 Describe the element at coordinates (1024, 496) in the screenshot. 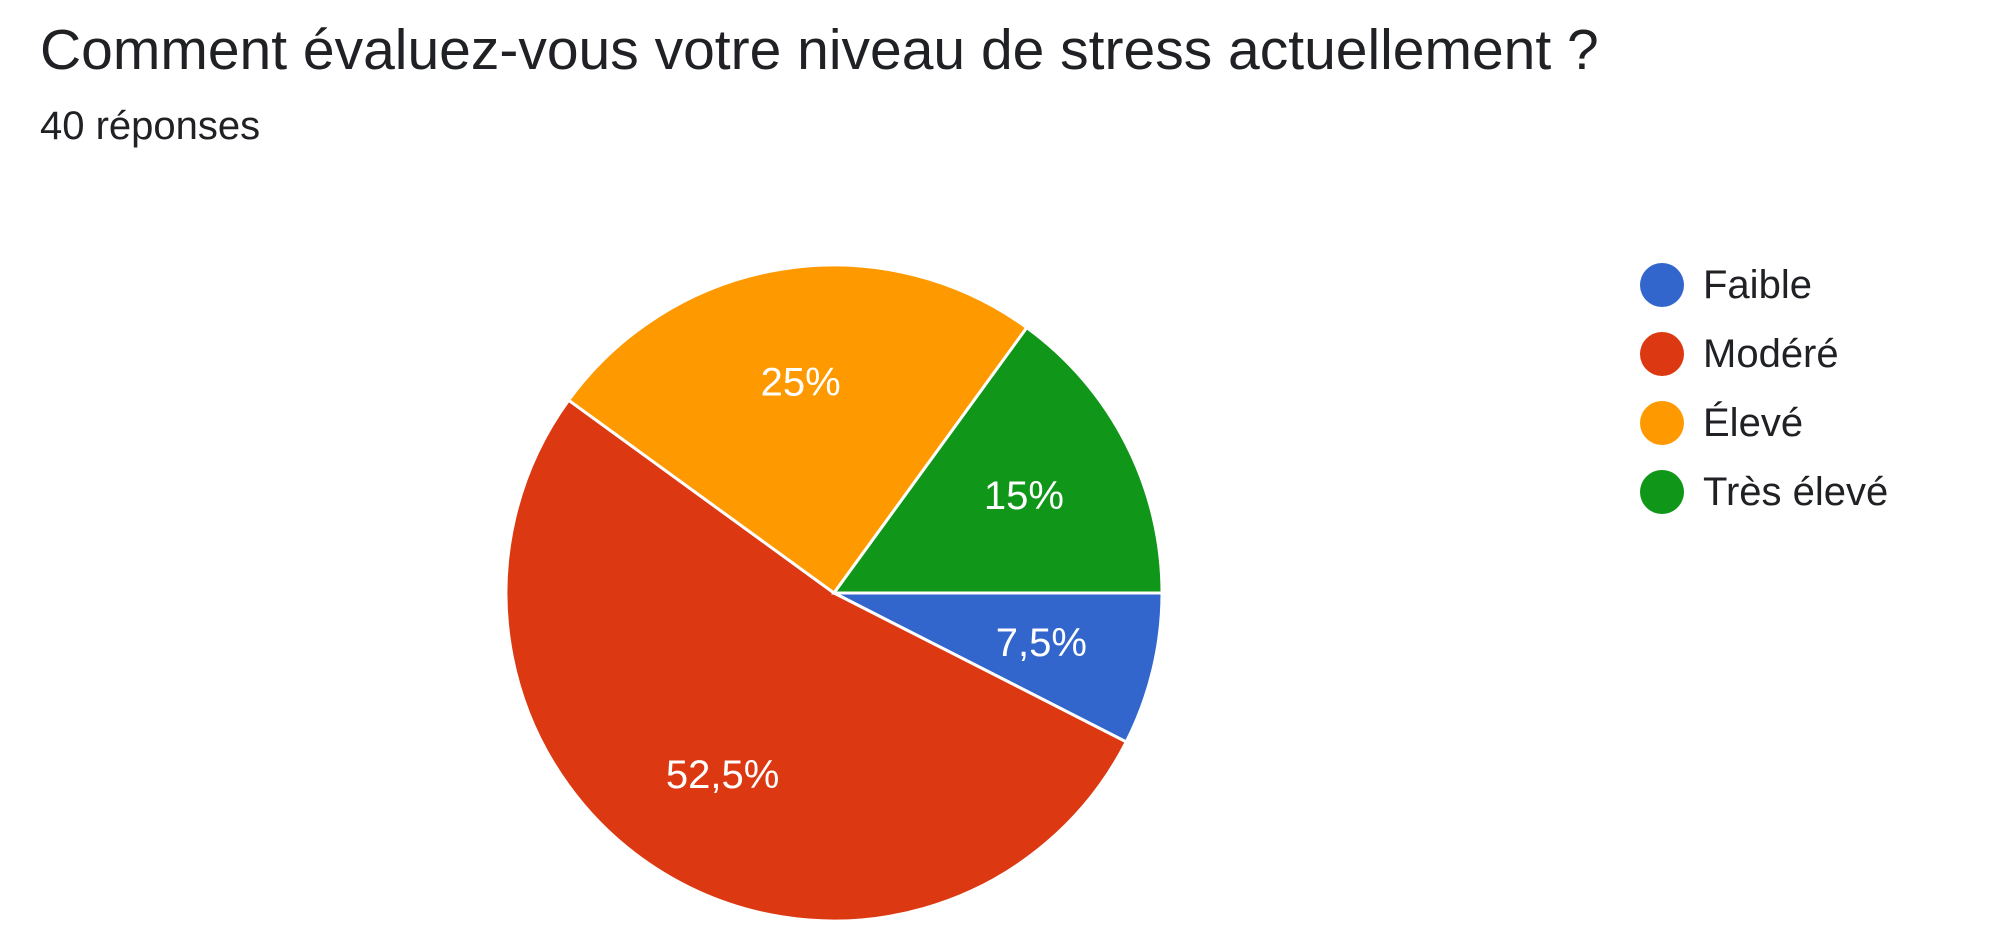

I see `slice-label-tres-eleve: 15%` at that location.